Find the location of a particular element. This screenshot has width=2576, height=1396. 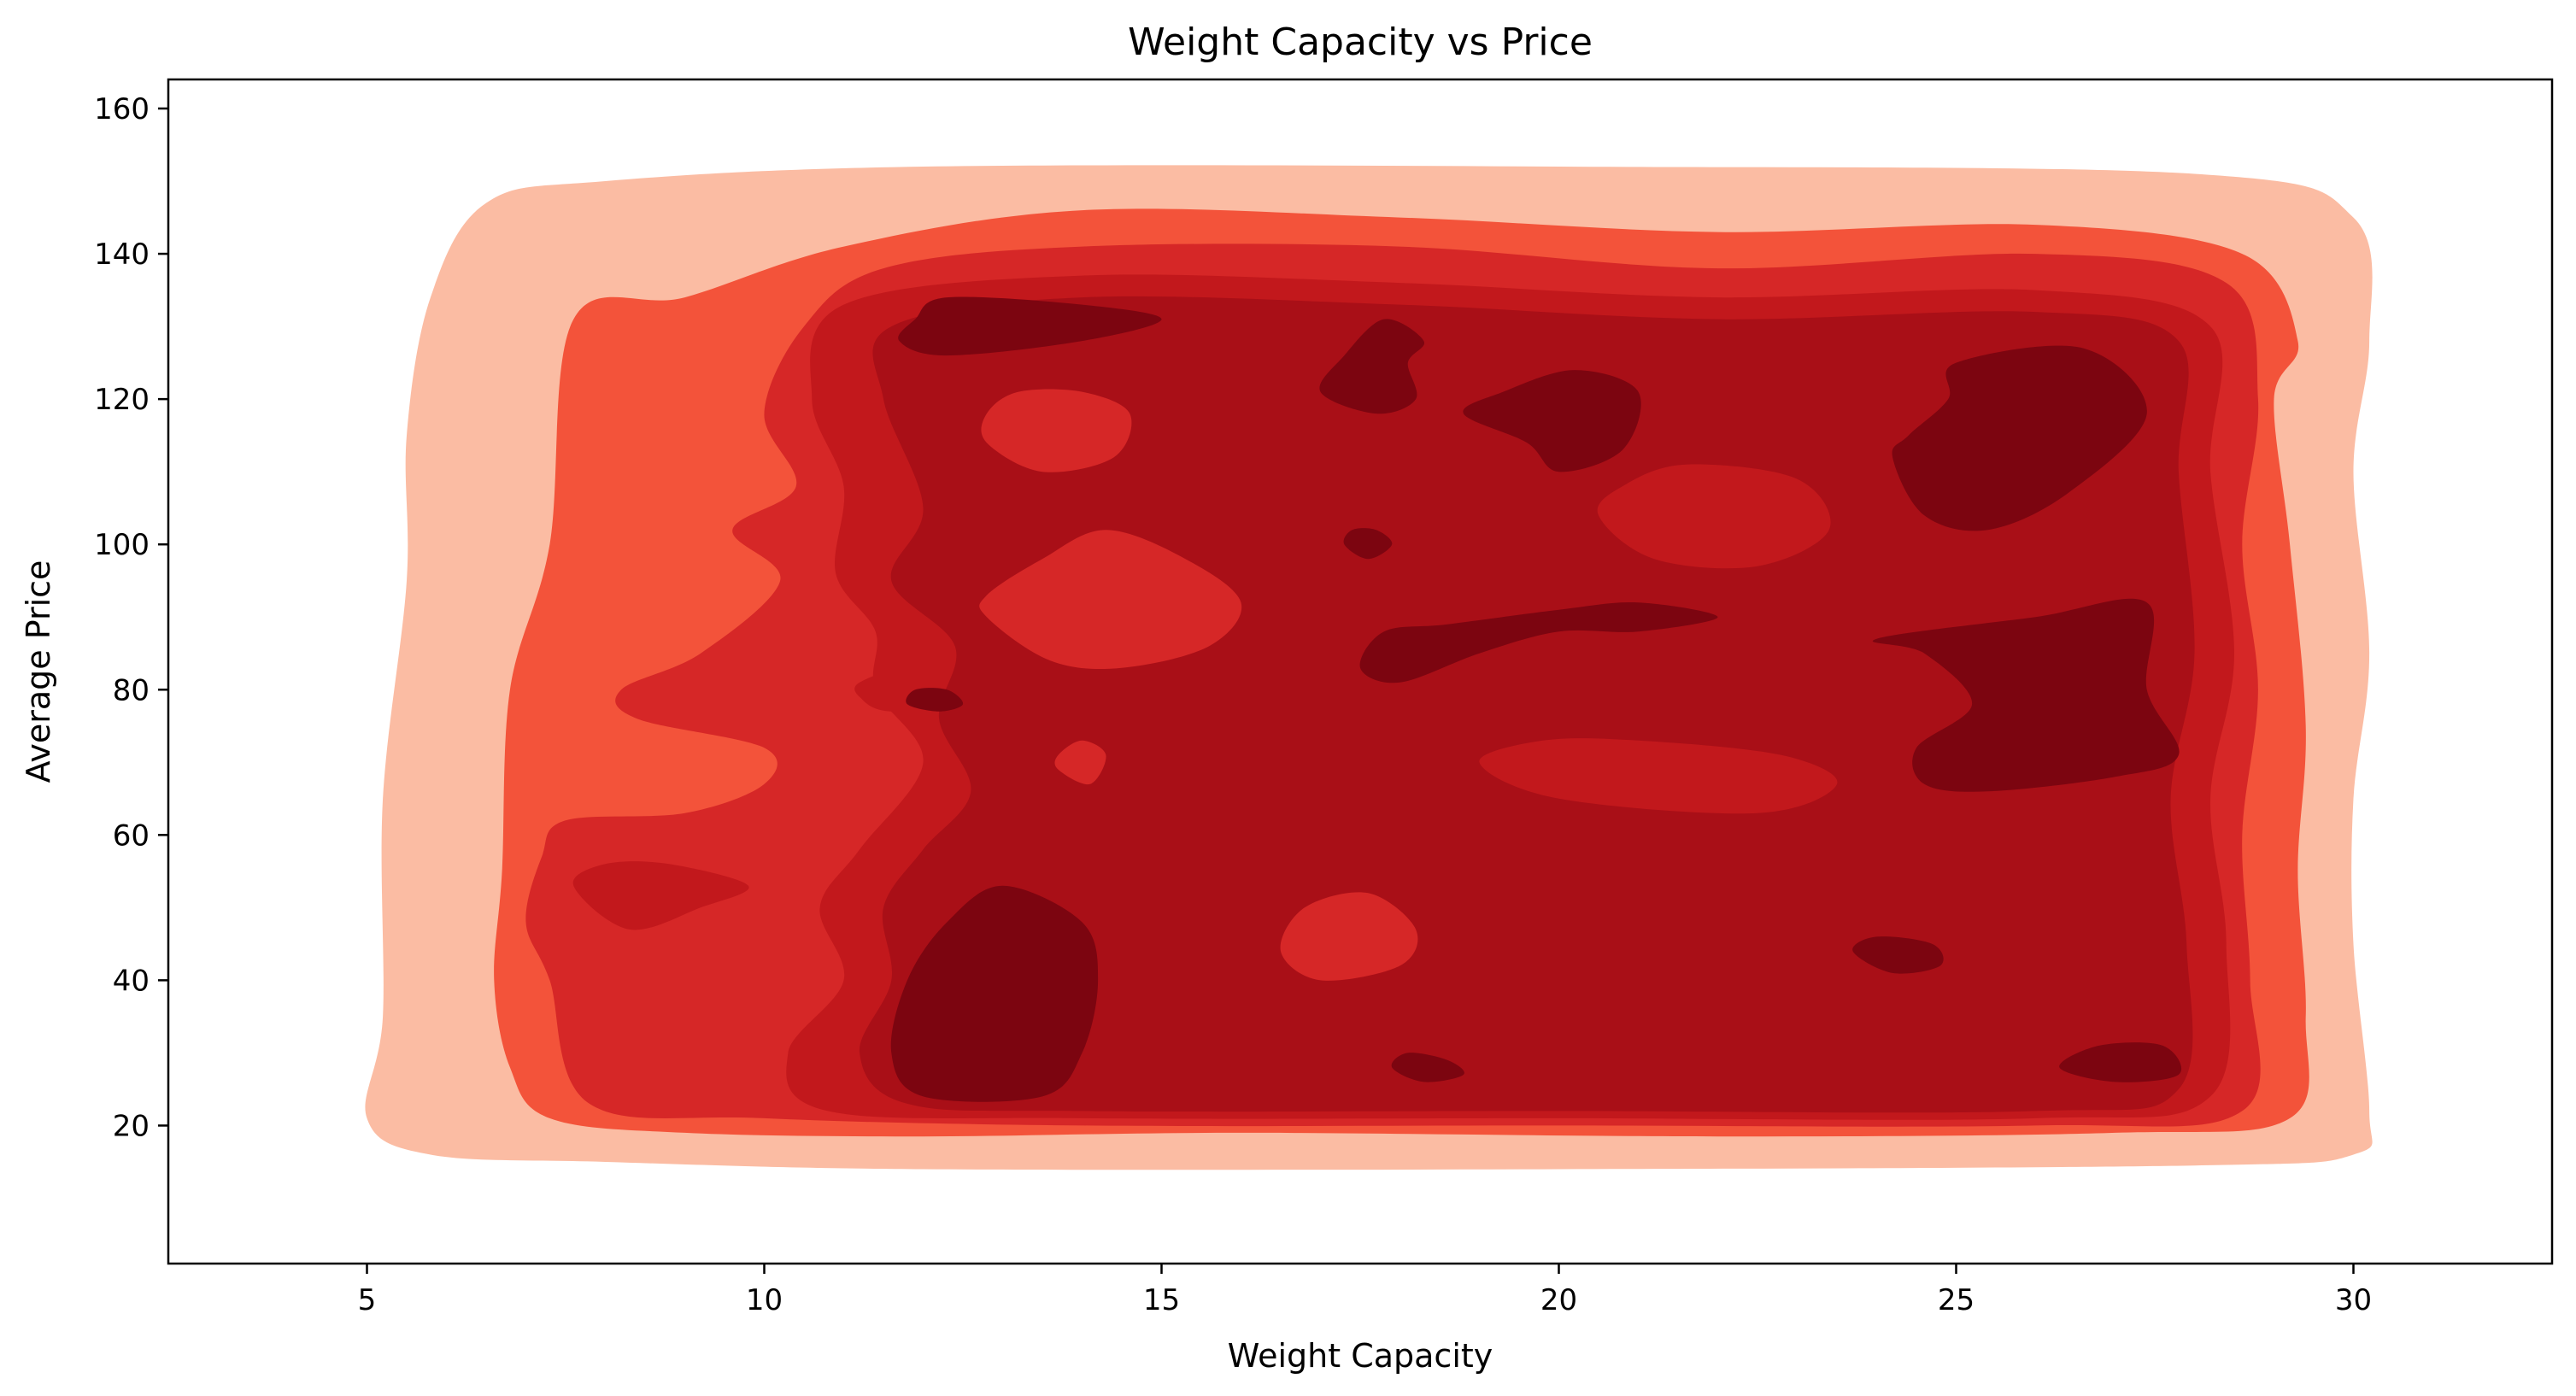

chart-title: Weight Capacity vs Price is located at coordinates (1360, 42).